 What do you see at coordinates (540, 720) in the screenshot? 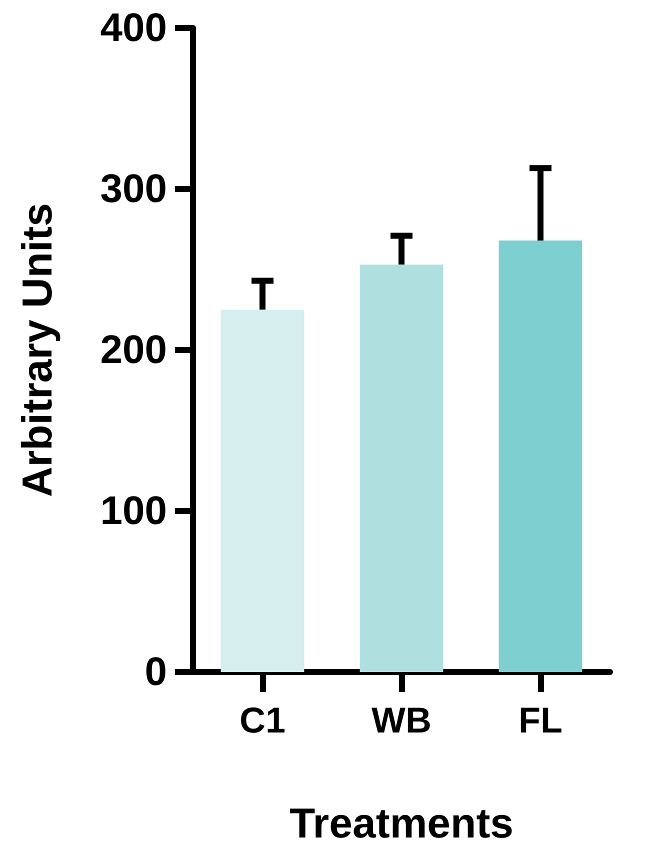
I see `x-tick-label: FL` at bounding box center [540, 720].